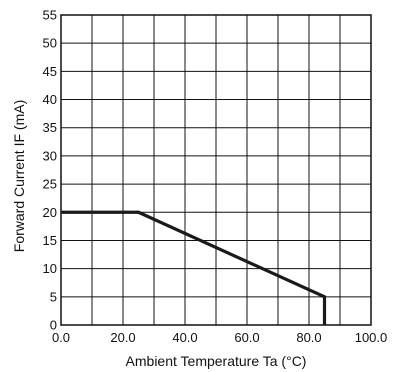  I want to click on y-tick-label: 10, so click(50, 268).